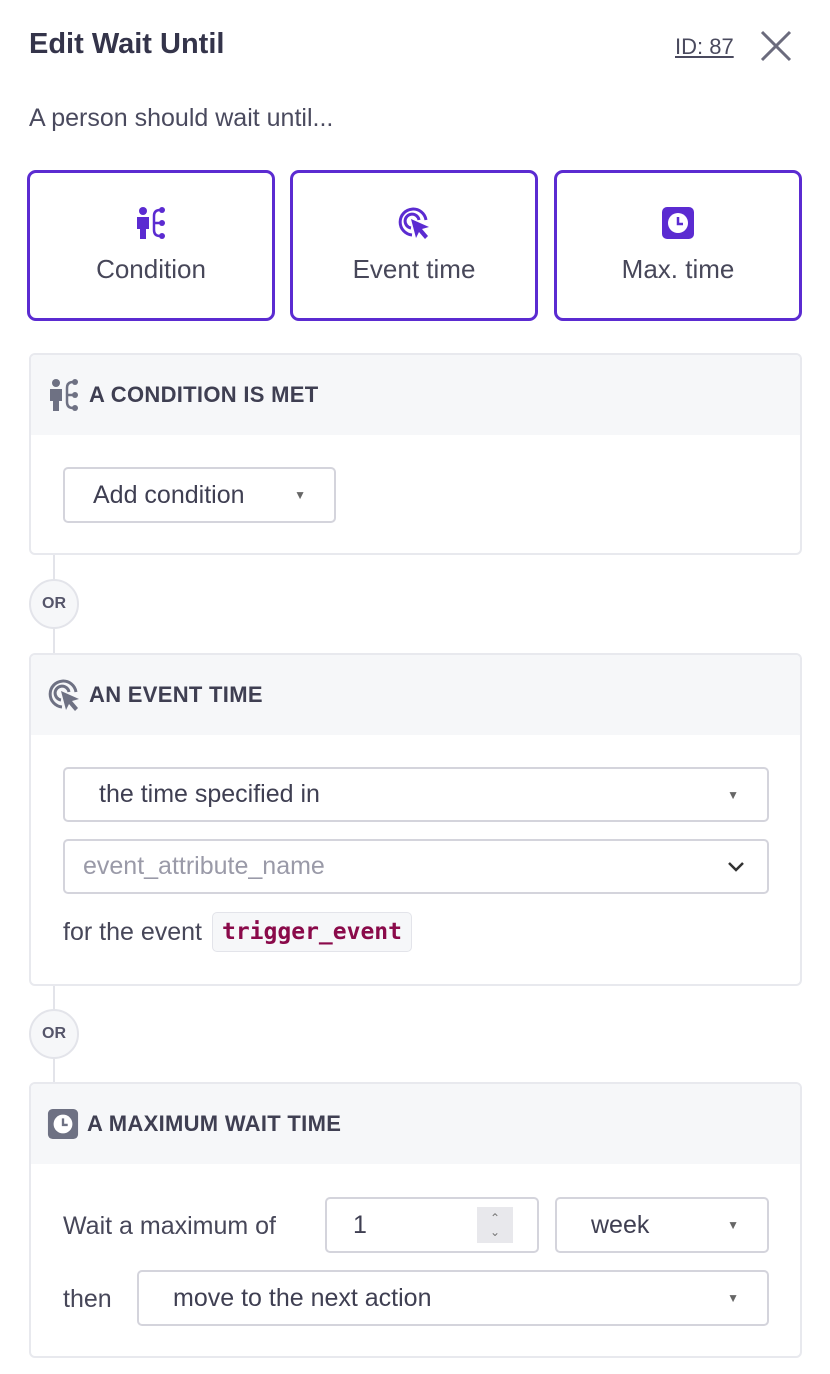  Describe the element at coordinates (415, 1124) in the screenshot. I see `max-wait-card-header: A MAXIMUM WAIT TIME` at that location.